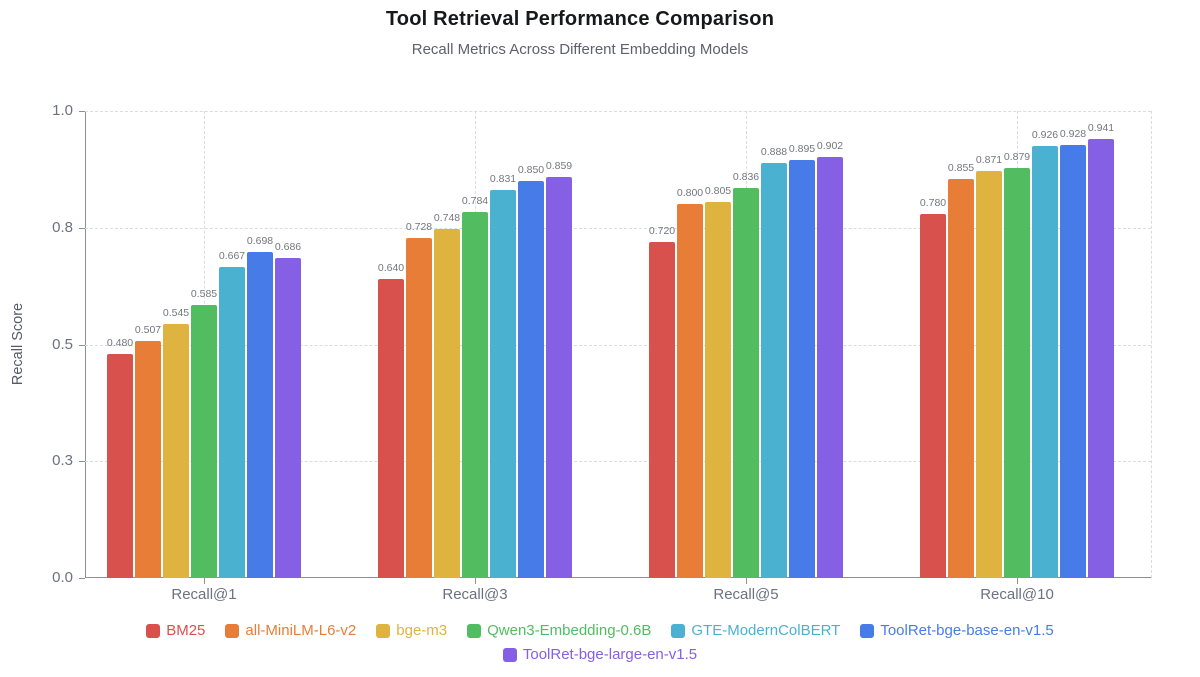 The width and height of the screenshot is (1200, 677). I want to click on legend-label: GTE-ModernColBERT, so click(766, 630).